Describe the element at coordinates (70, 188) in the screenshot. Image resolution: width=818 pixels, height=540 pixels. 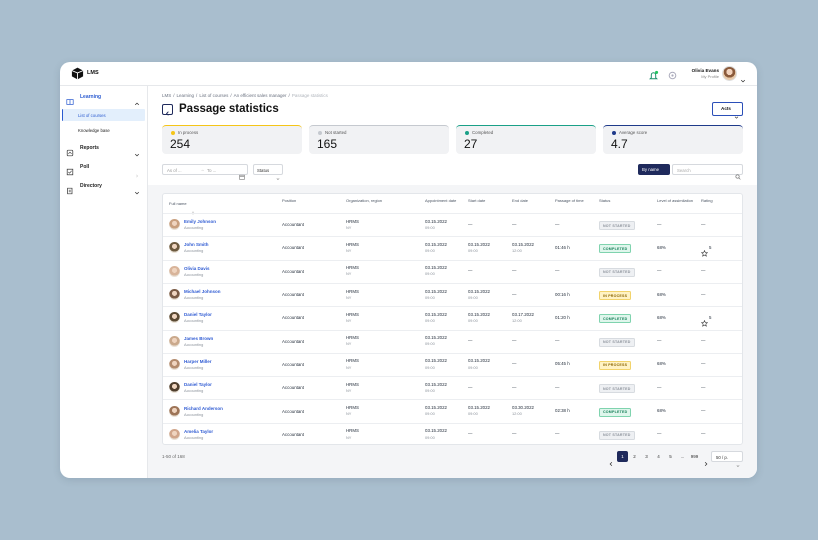
I see `menu-icon` at that location.